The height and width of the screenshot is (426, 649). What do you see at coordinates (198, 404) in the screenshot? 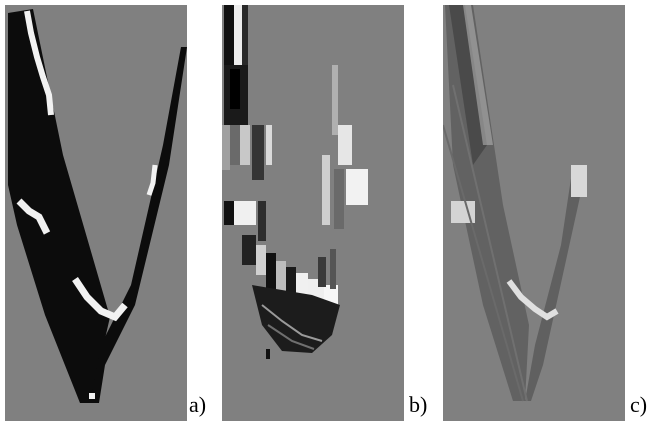
I see `panel-a-label: a)` at bounding box center [198, 404].